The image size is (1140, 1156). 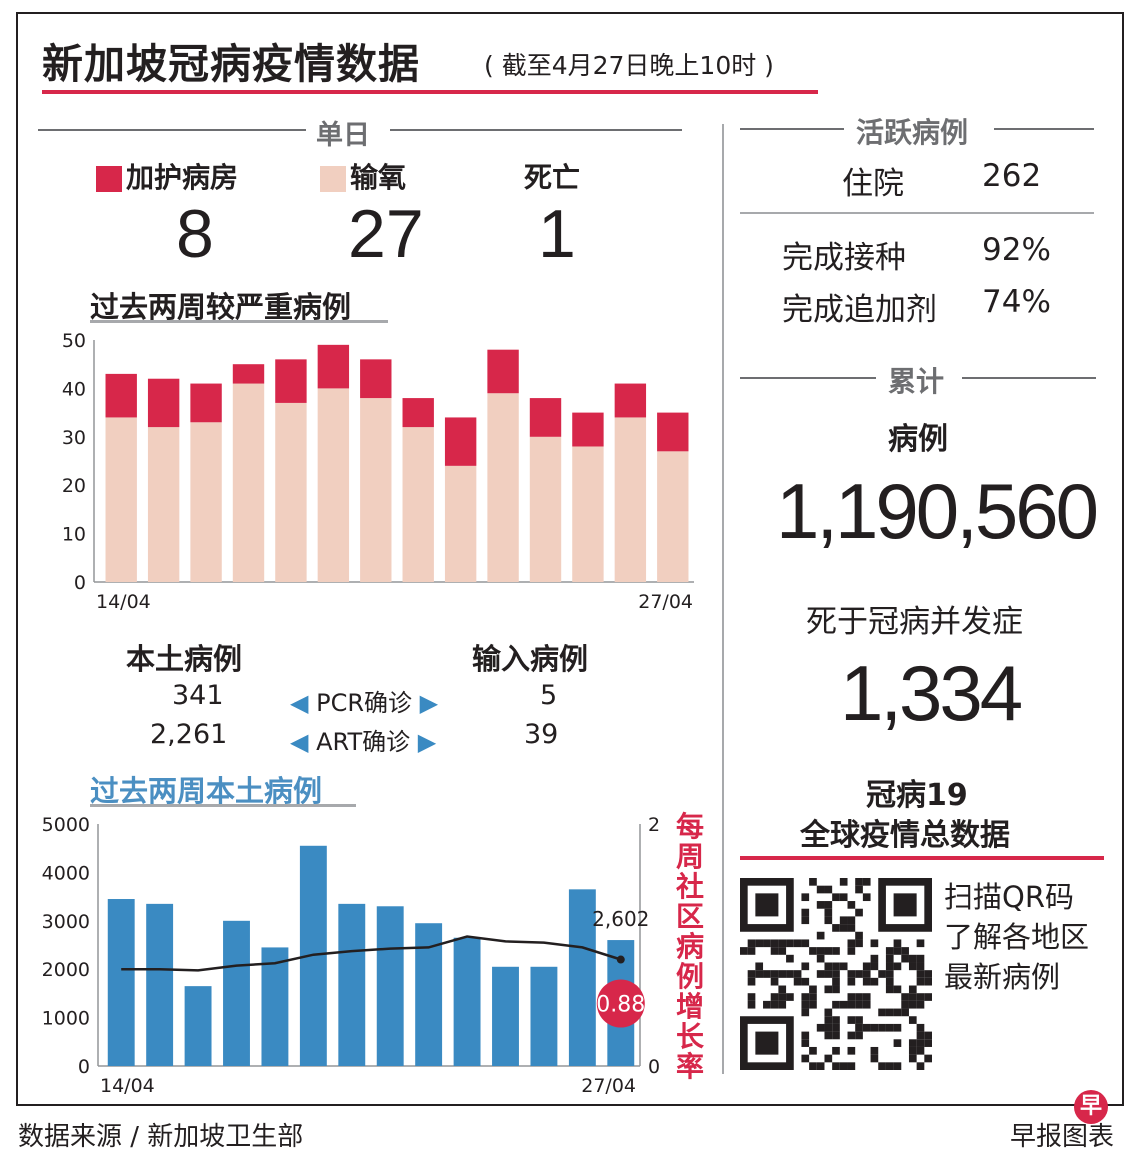 I want to click on last-bar-value-label: 2,602, so click(x=620, y=919).